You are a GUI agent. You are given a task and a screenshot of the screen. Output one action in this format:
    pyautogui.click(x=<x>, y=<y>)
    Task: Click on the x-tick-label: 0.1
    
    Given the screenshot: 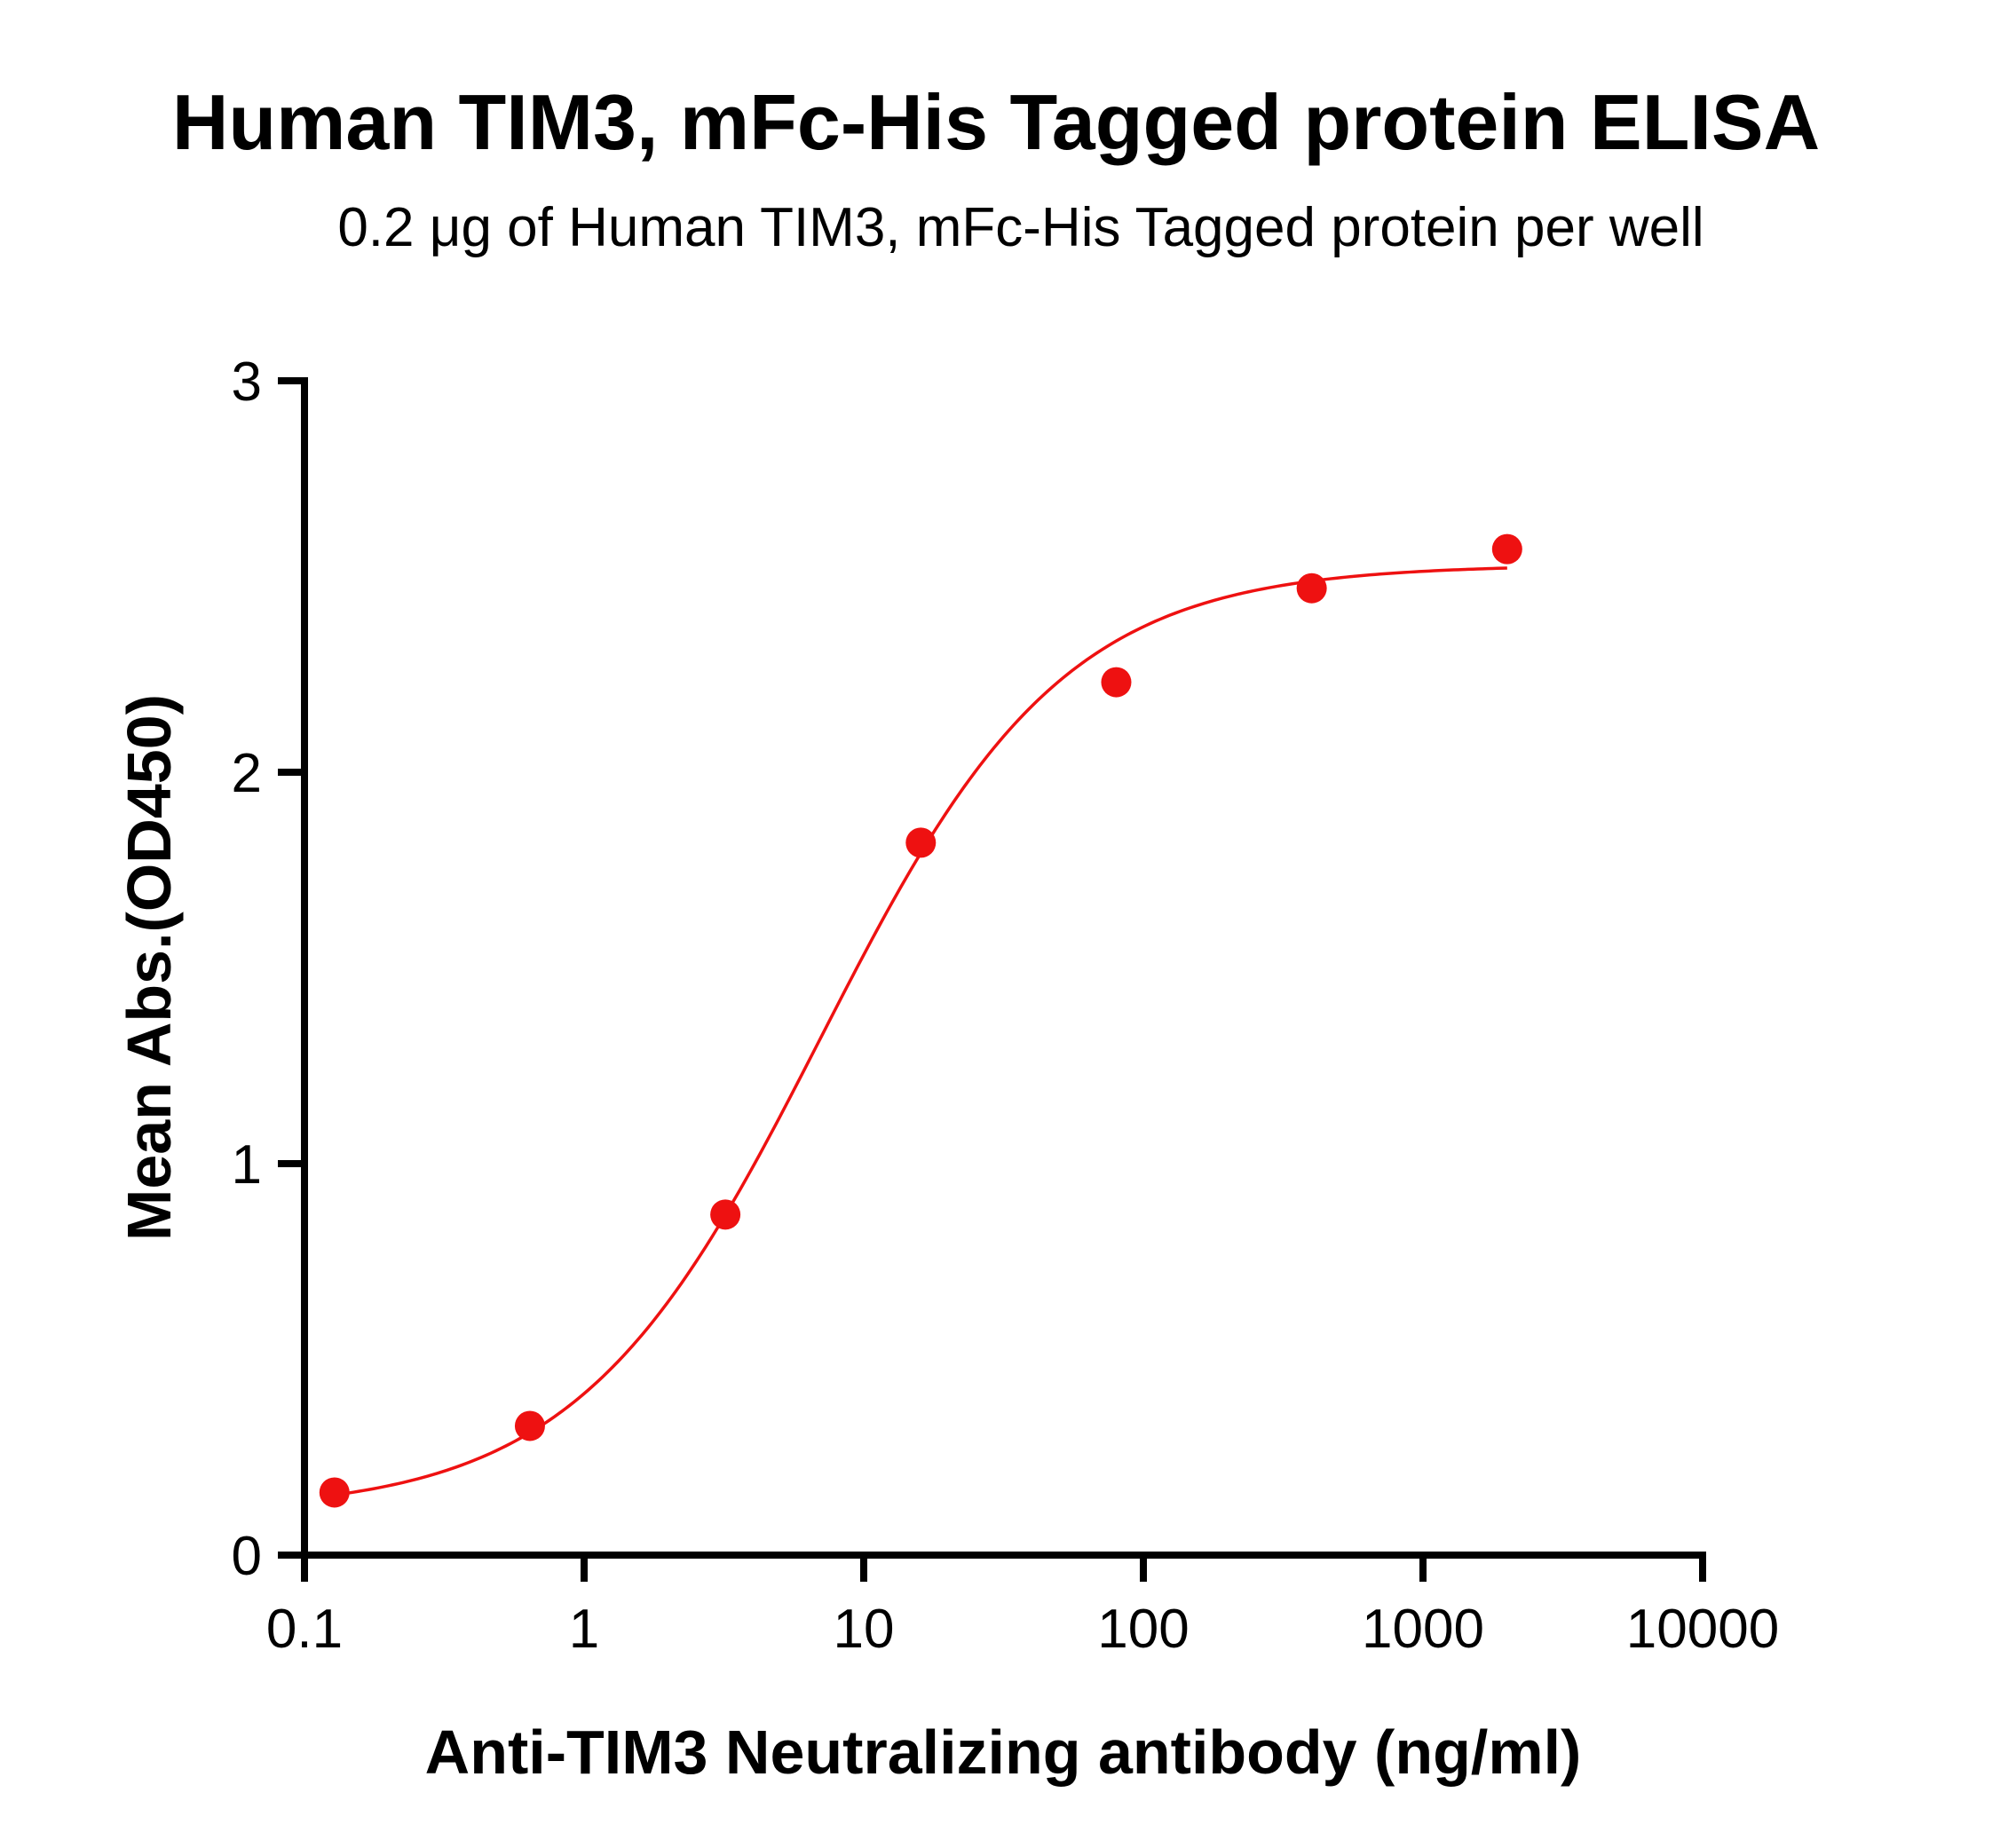 What is the action you would take?
    pyautogui.click(x=304, y=1629)
    